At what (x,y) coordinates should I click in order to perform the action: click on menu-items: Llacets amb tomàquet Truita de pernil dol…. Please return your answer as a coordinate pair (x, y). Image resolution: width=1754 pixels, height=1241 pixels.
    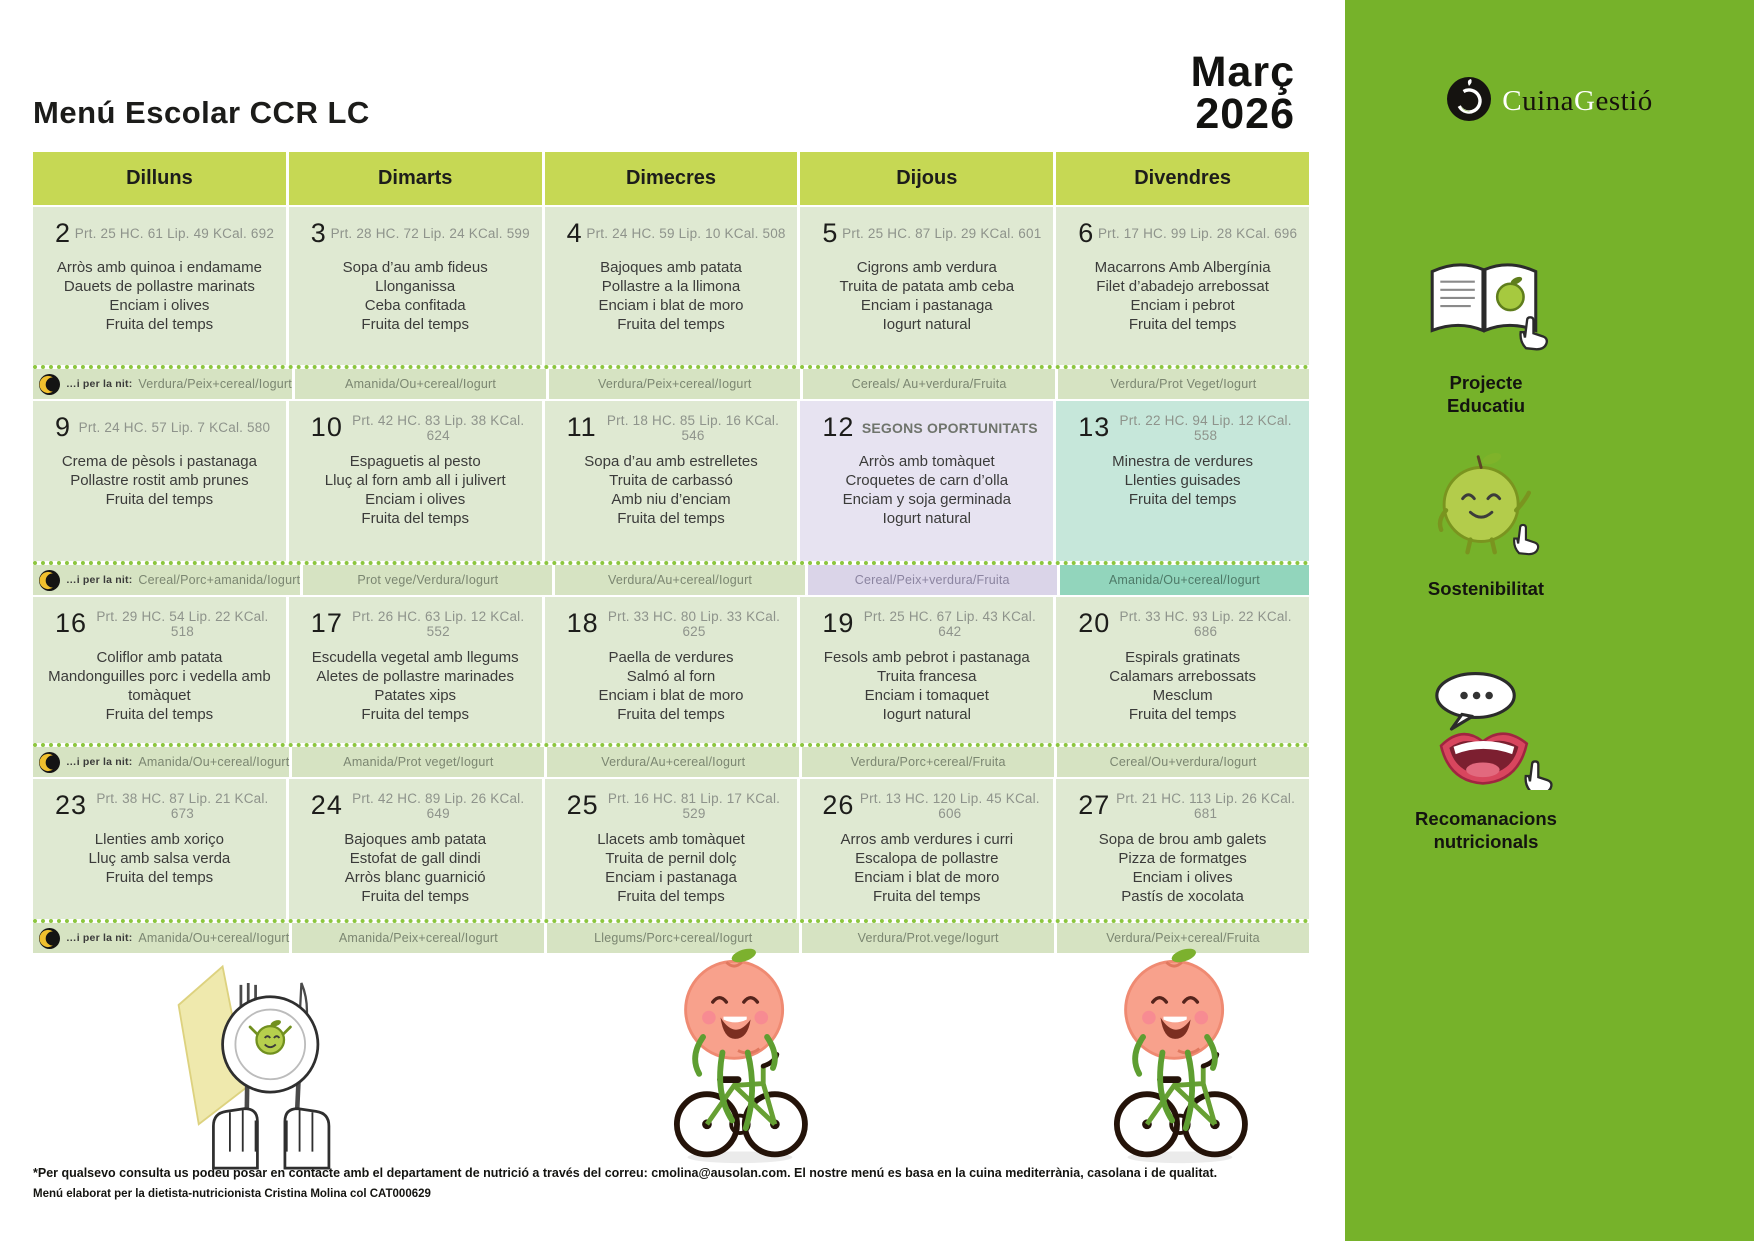
    Looking at the image, I should click on (671, 868).